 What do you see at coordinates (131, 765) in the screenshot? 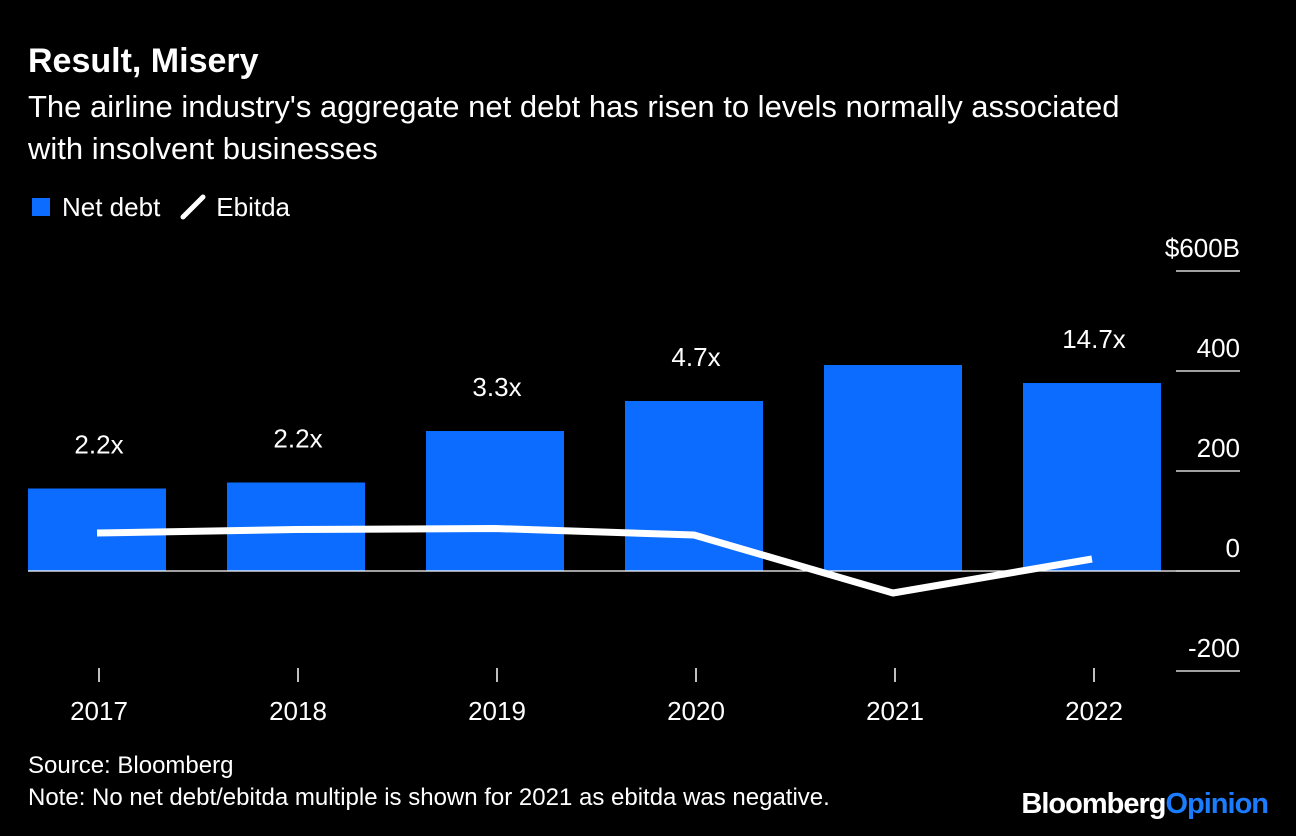
I see `source-note: Source: Bloomberg` at bounding box center [131, 765].